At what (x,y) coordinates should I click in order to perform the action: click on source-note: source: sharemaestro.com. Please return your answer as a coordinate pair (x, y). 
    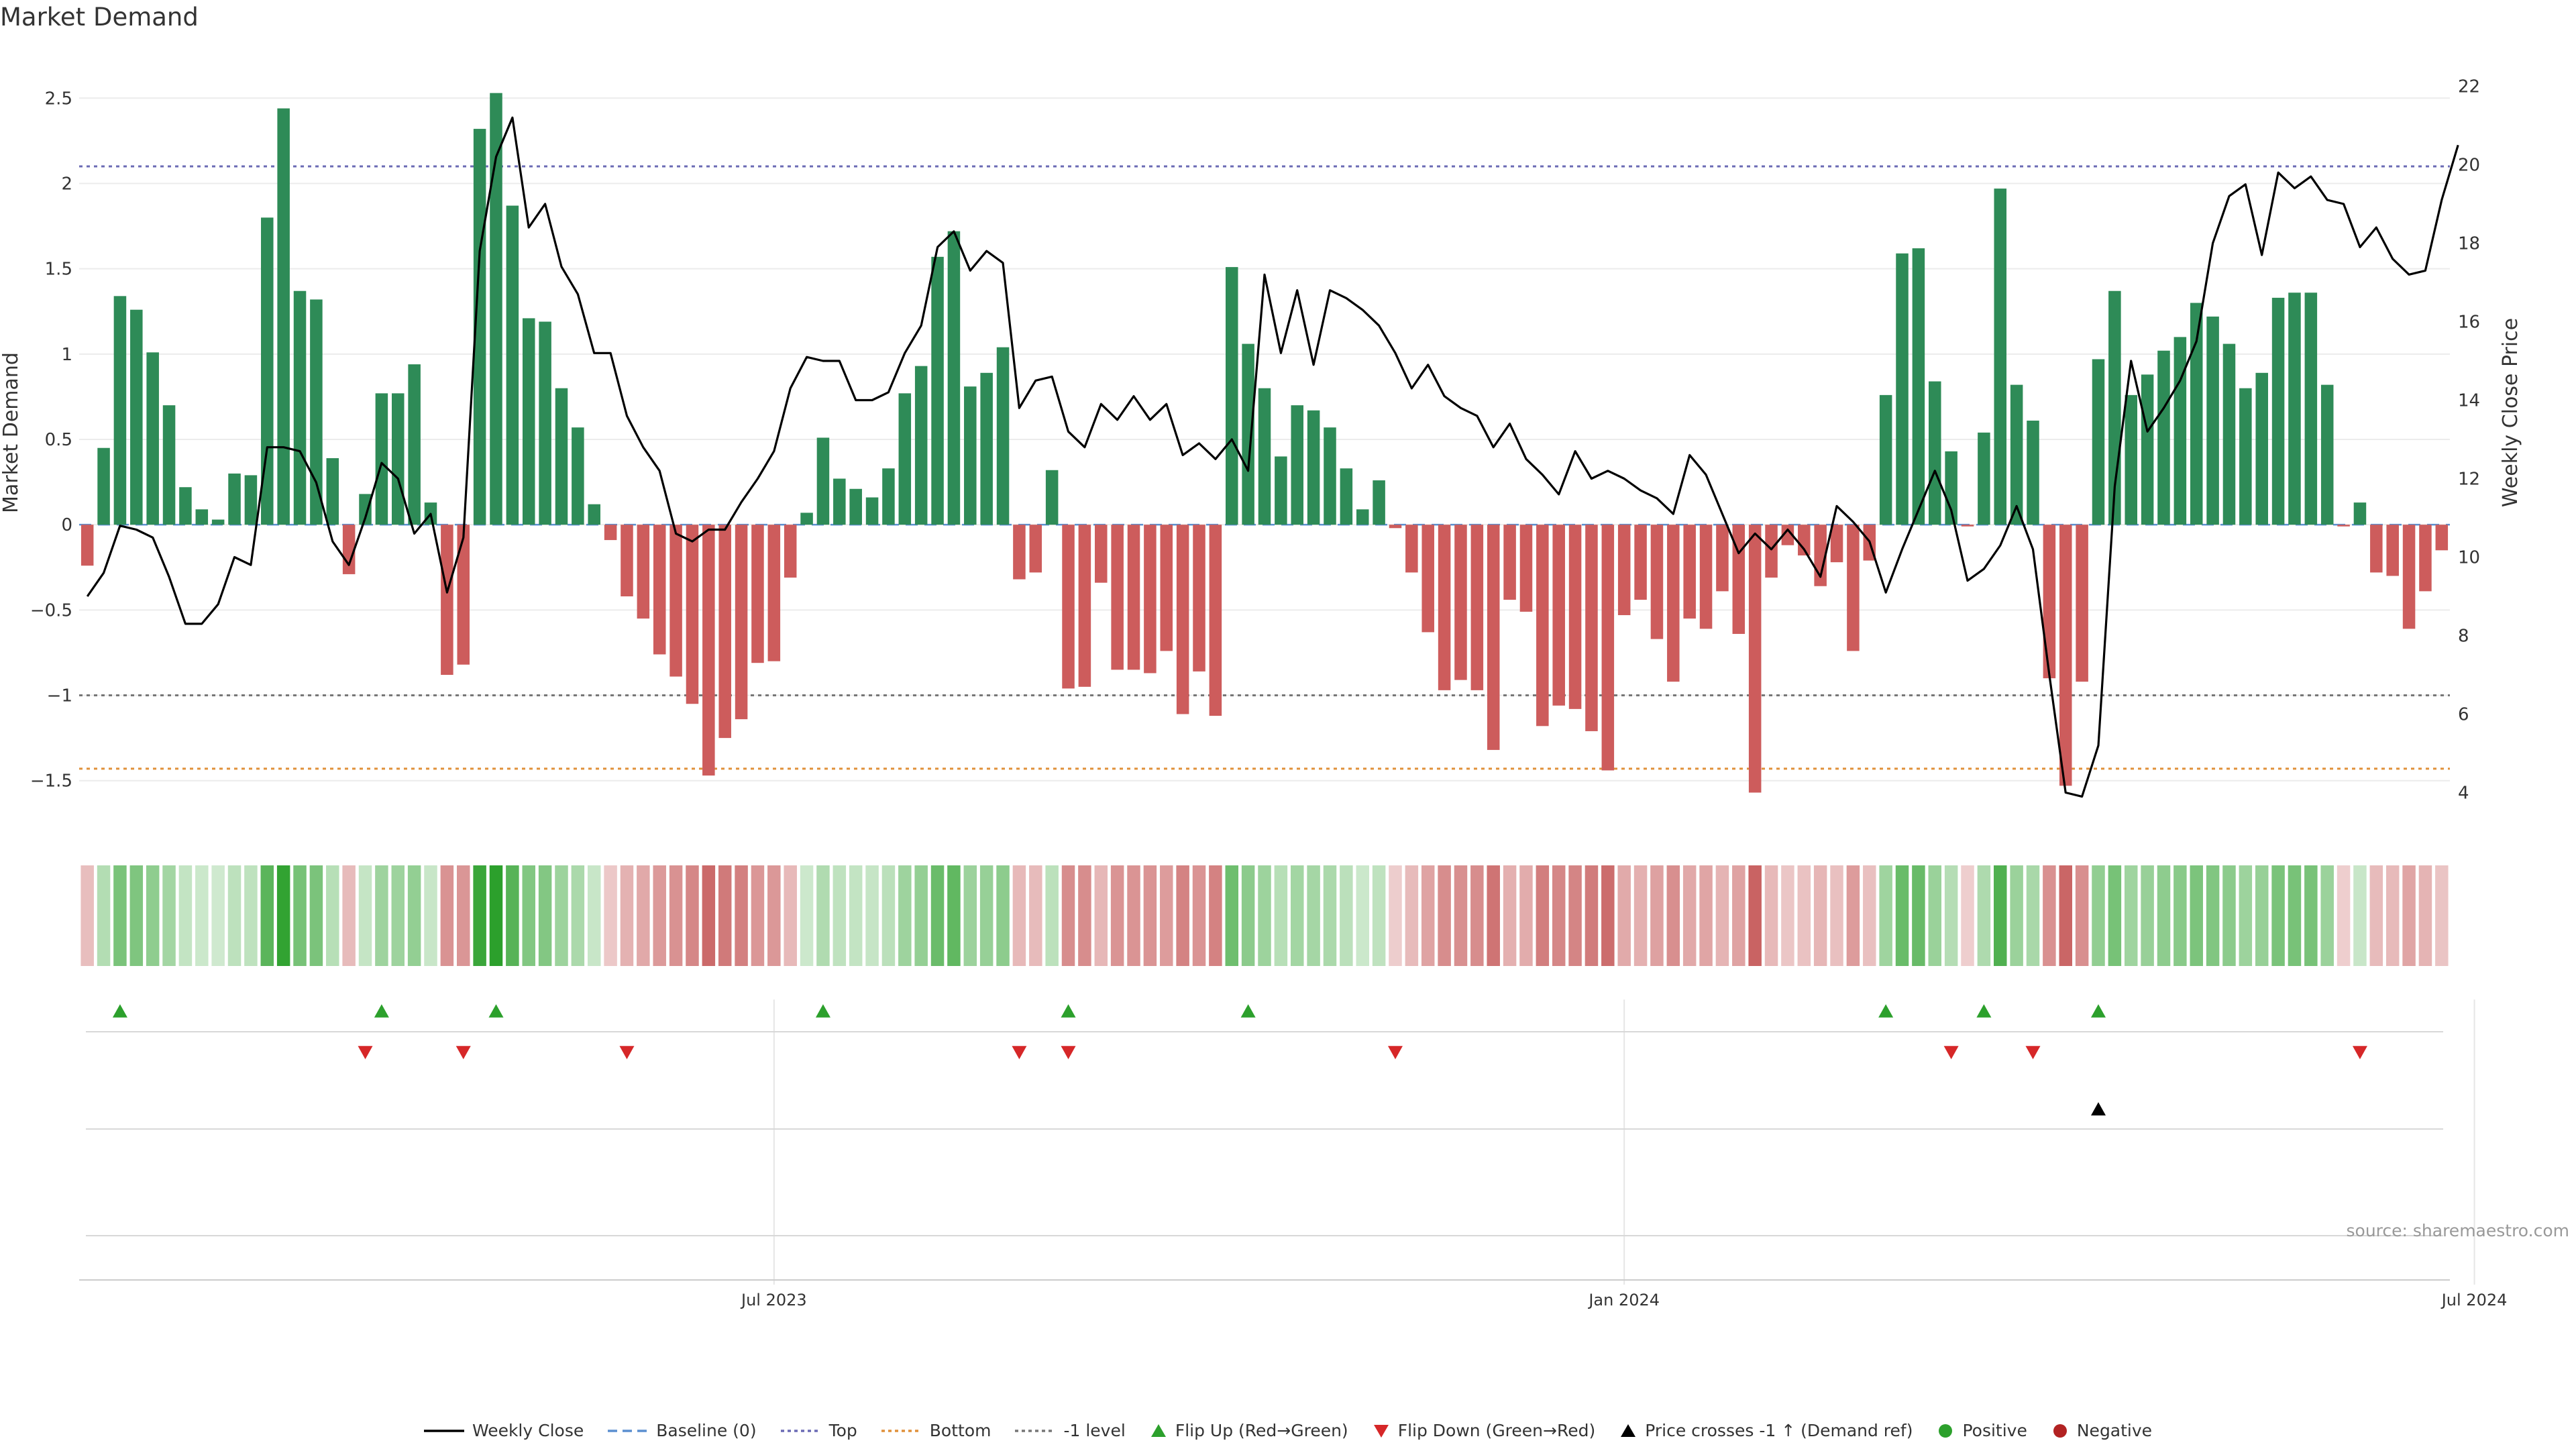
    Looking at the image, I should click on (2458, 1230).